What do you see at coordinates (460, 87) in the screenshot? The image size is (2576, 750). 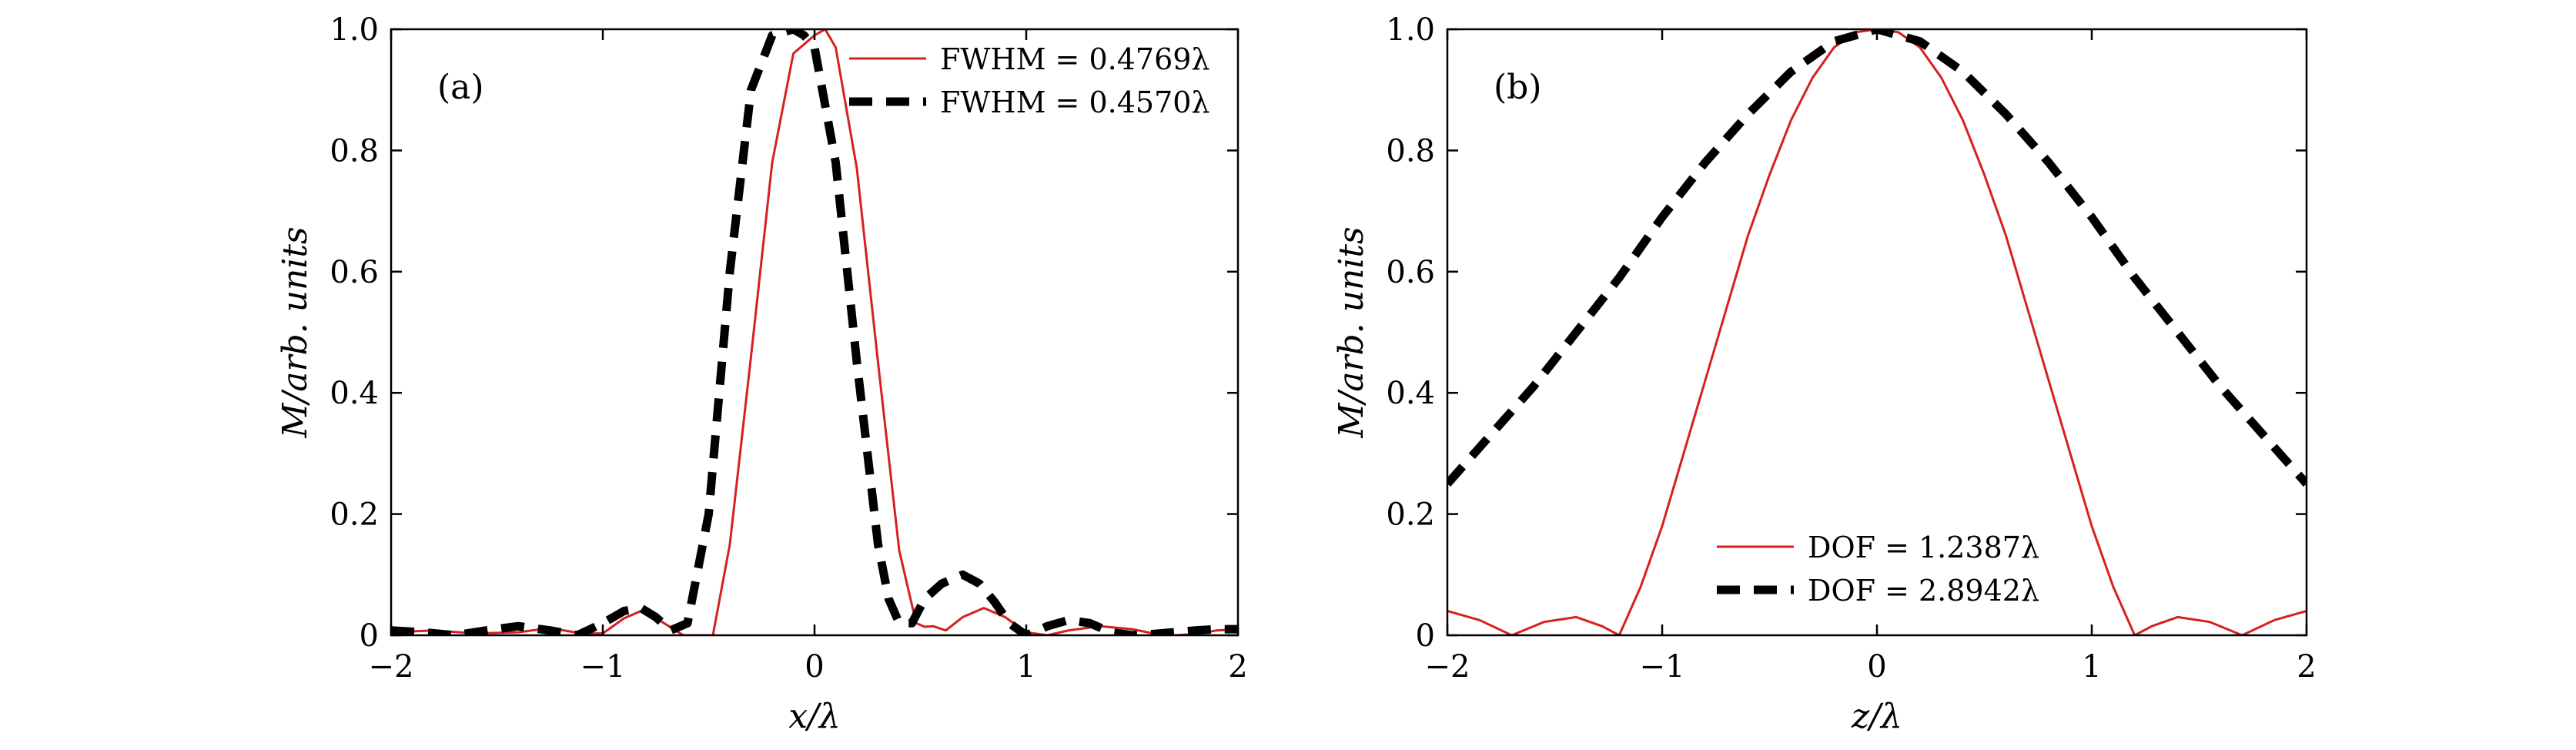 I see `panel-label: (a)` at bounding box center [460, 87].